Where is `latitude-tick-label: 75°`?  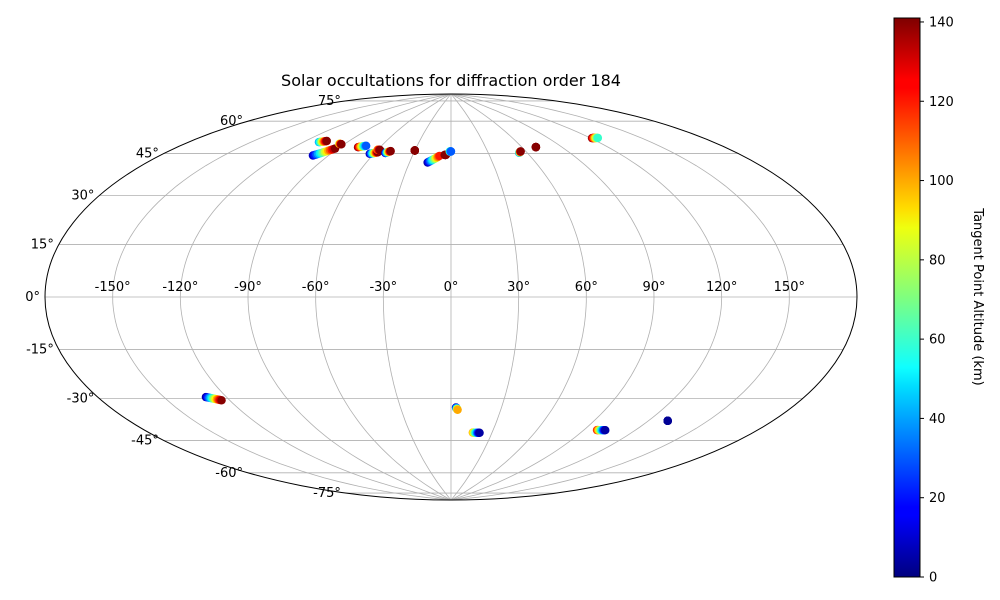 latitude-tick-label: 75° is located at coordinates (329, 101).